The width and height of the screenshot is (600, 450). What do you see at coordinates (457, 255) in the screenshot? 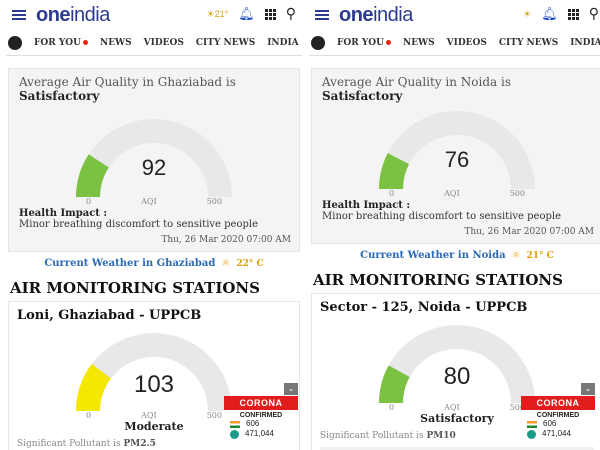
I see `current-weather-link: Current Weather in Noida ☼ 21° C` at bounding box center [457, 255].